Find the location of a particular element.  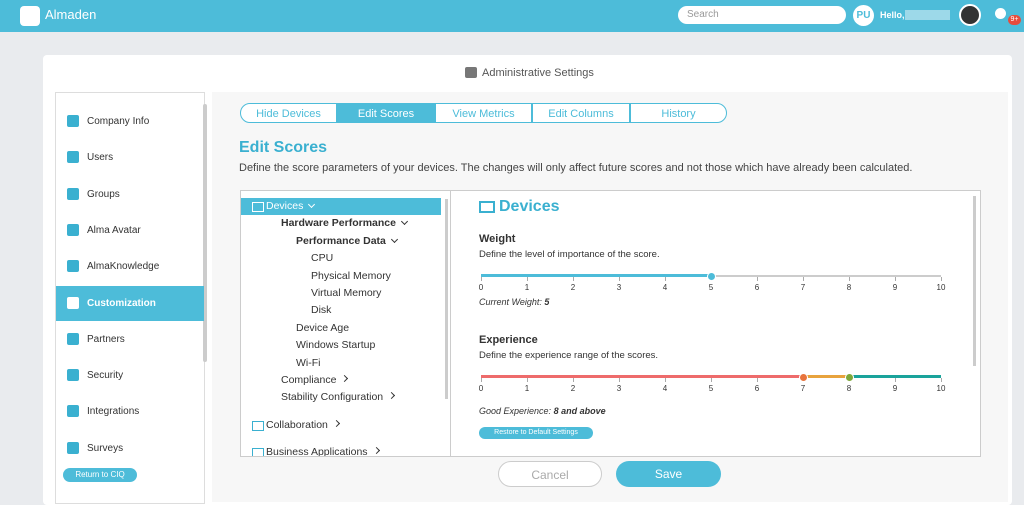

tree-item: Wi-Fi is located at coordinates (308, 363).